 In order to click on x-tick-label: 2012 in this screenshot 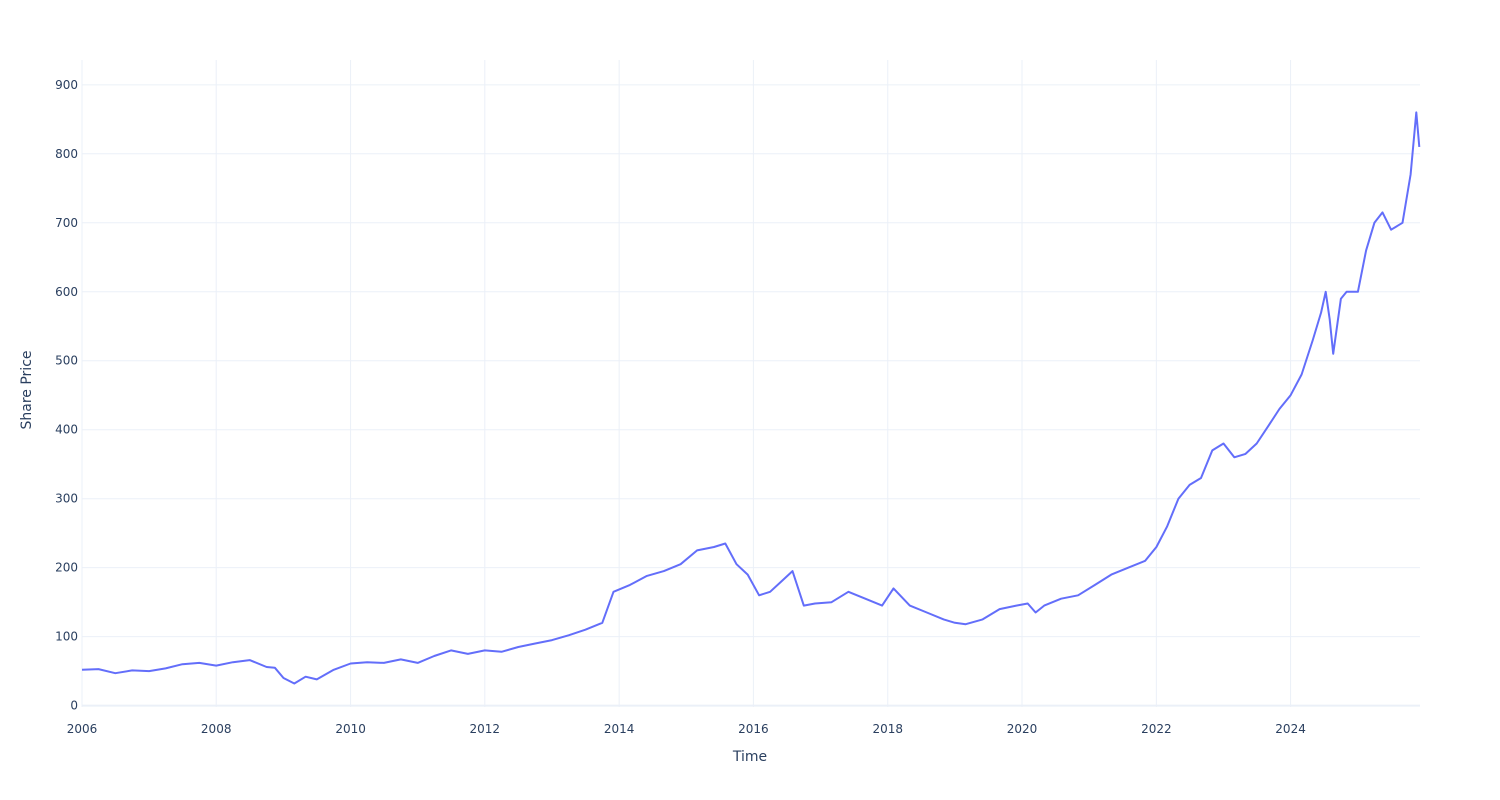, I will do `click(485, 729)`.